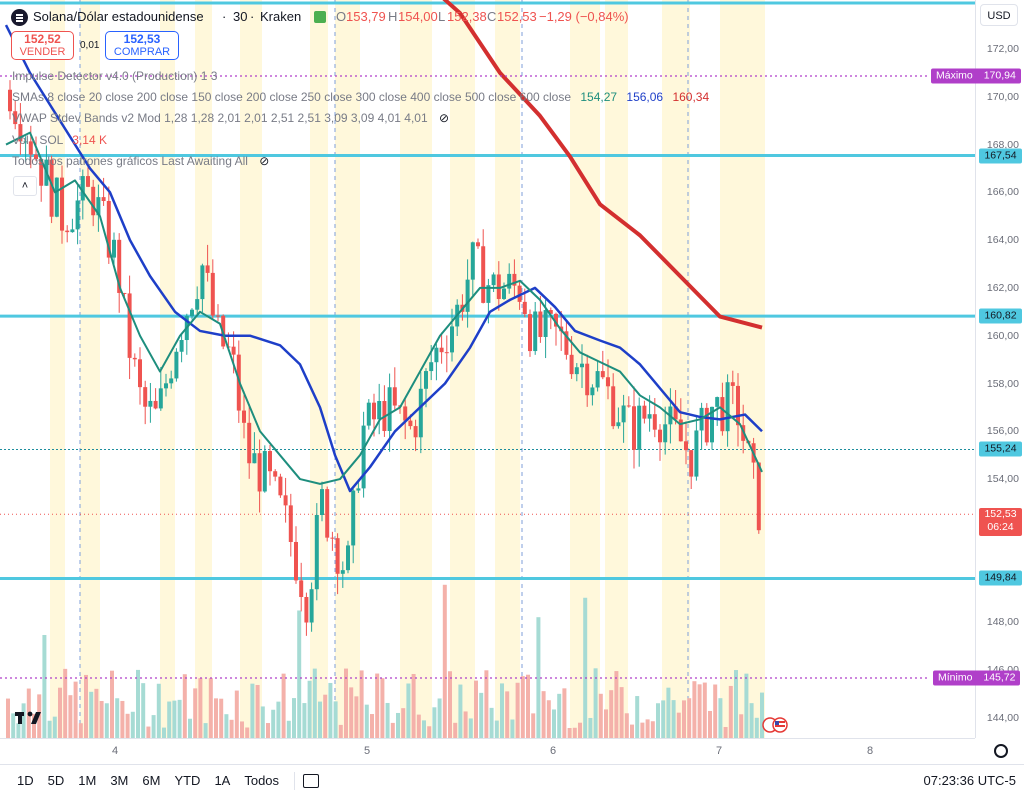  I want to click on settings-icon, so click(1001, 751).